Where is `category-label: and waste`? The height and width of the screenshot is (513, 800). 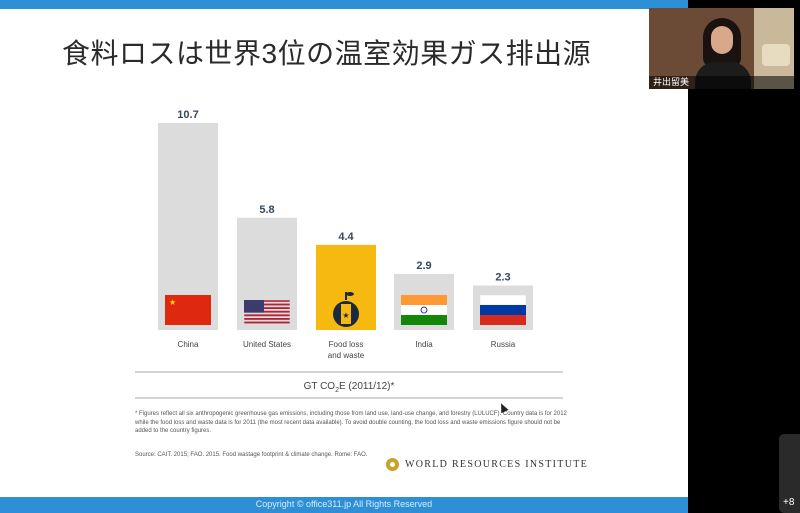
category-label: and waste is located at coordinates (346, 355).